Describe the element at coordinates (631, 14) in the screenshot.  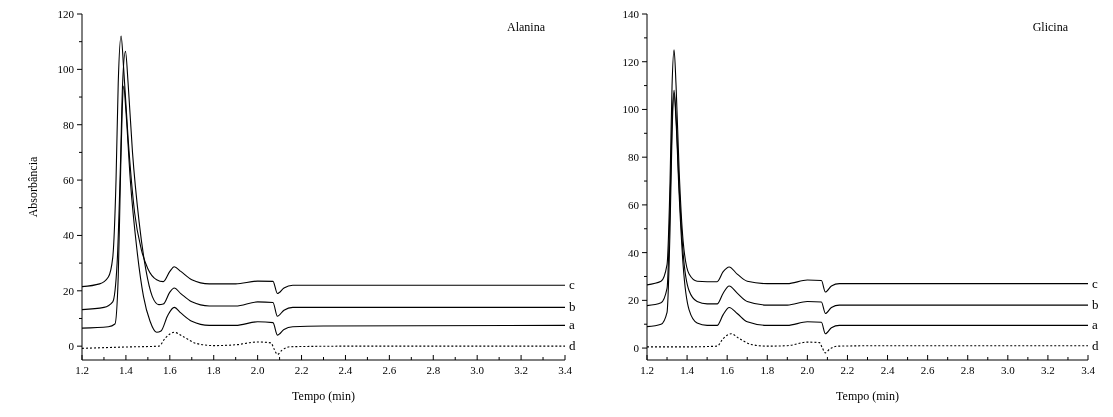
I see `y-tick-label: 140` at that location.